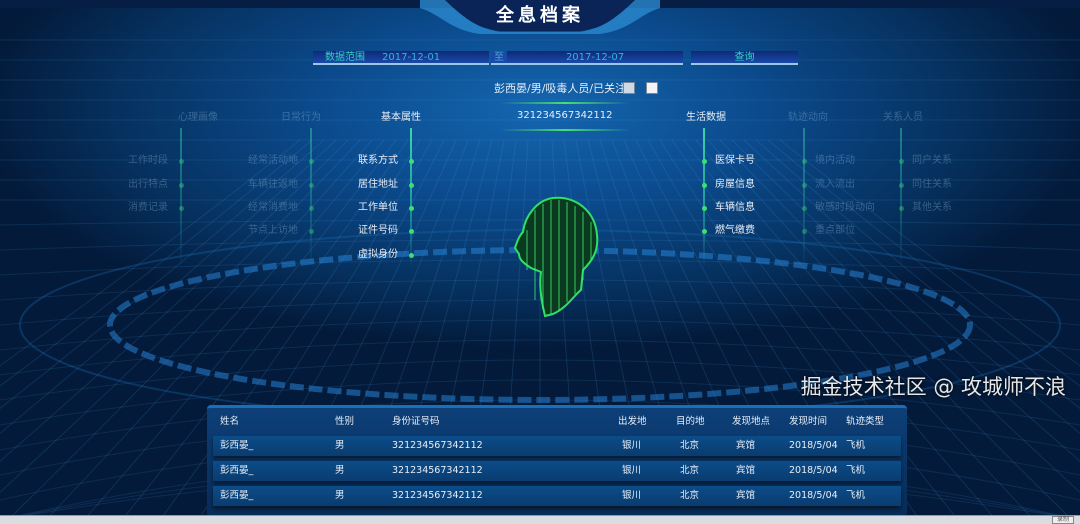 The height and width of the screenshot is (524, 1080). Describe the element at coordinates (932, 160) in the screenshot. I see `category-relation-item: 同户关系` at that location.